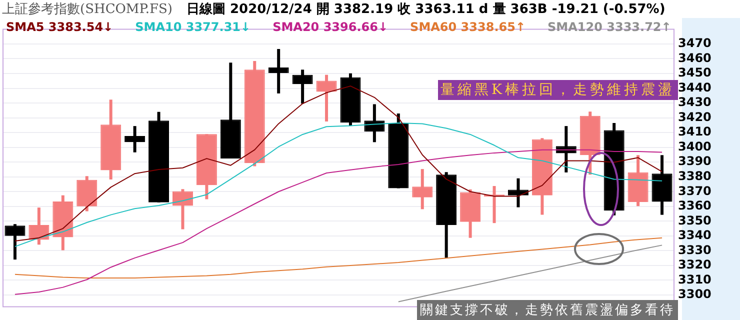  What do you see at coordinates (695, 294) in the screenshot?
I see `y-tick-label: 3300` at bounding box center [695, 294].